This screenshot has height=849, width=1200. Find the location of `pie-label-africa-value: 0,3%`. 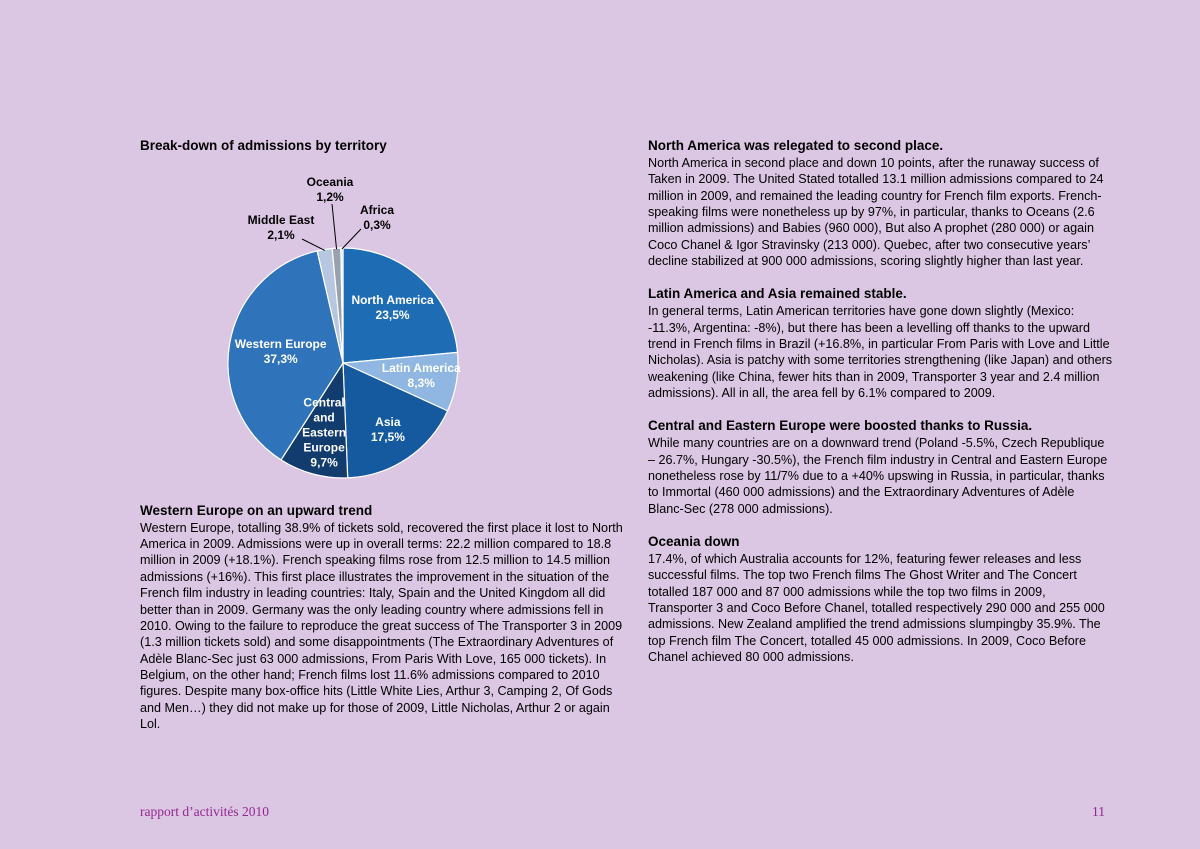

pie-label-africa-value: 0,3% is located at coordinates (377, 224).